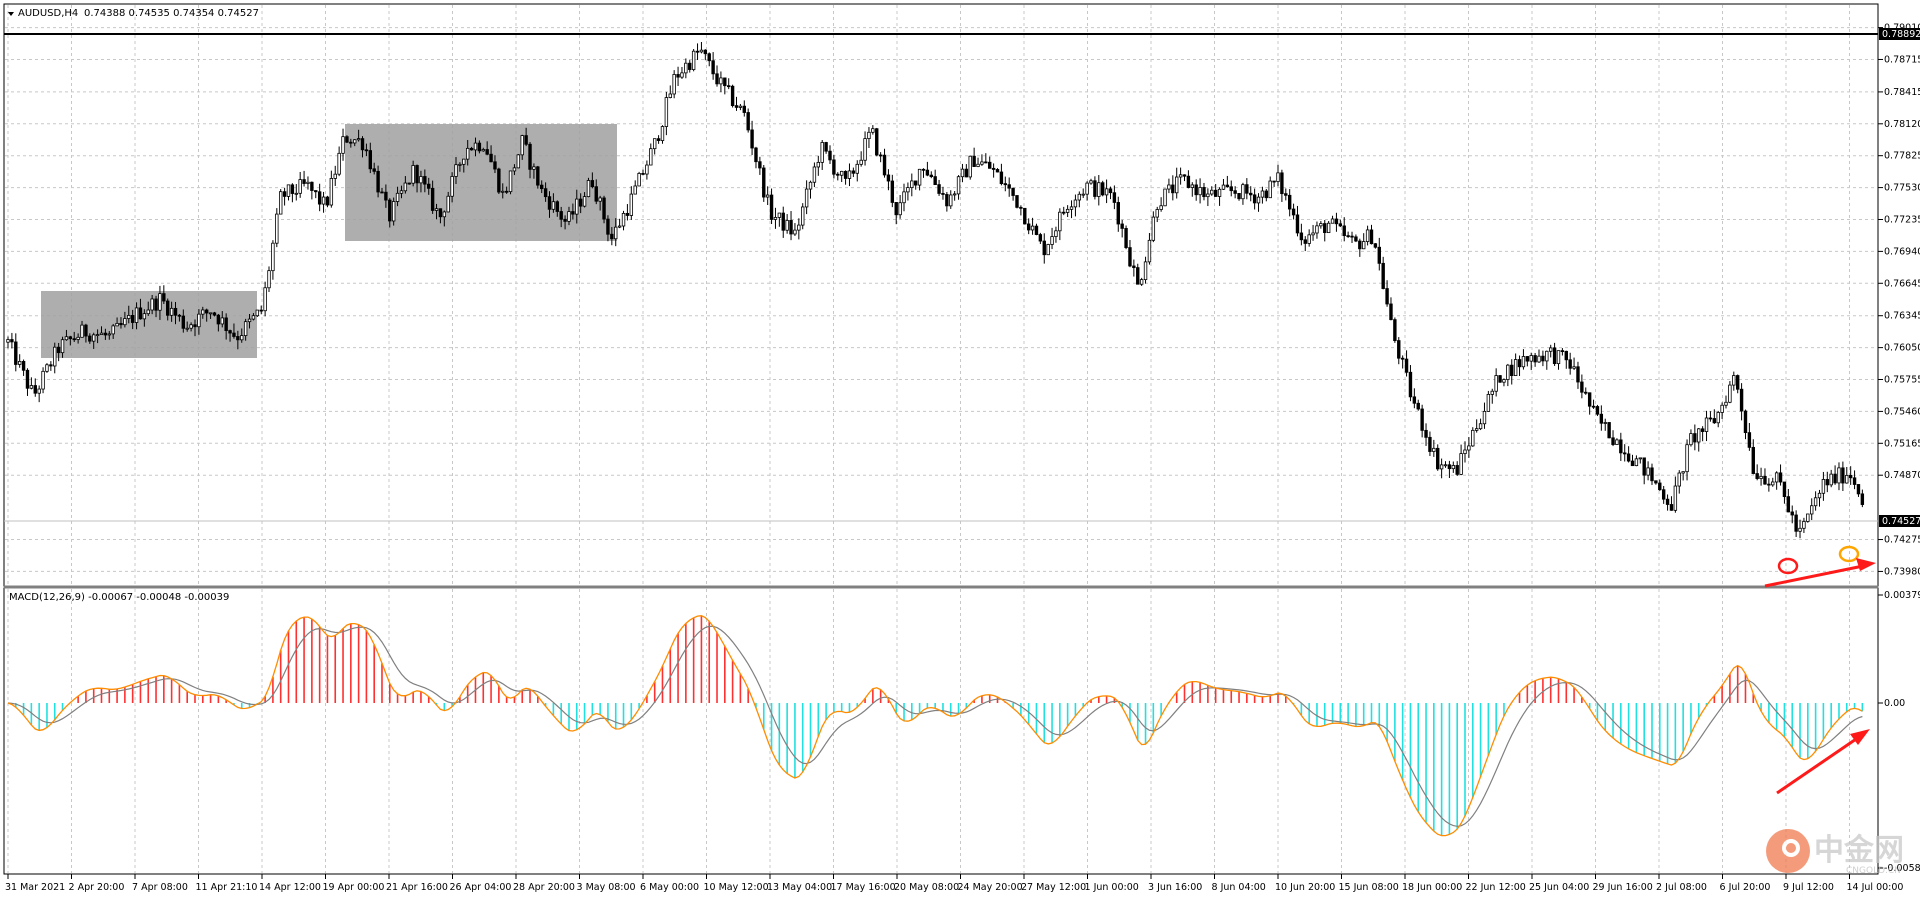 The width and height of the screenshot is (1920, 904). Describe the element at coordinates (1305, 887) in the screenshot. I see `time-tick-label: 10 Jun 20:00` at that location.